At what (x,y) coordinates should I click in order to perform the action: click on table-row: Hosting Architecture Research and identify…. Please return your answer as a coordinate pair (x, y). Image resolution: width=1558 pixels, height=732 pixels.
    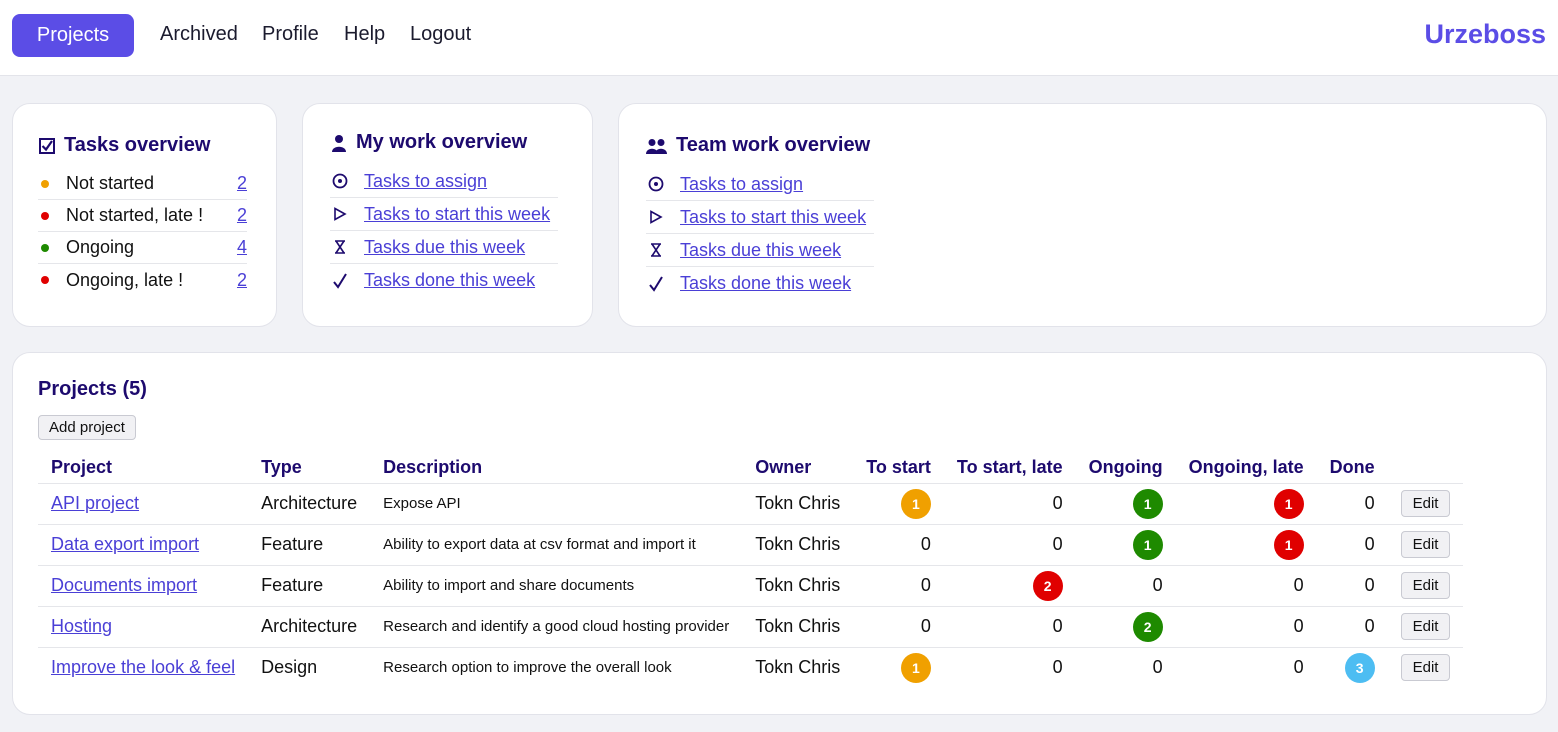
    Looking at the image, I should click on (751, 626).